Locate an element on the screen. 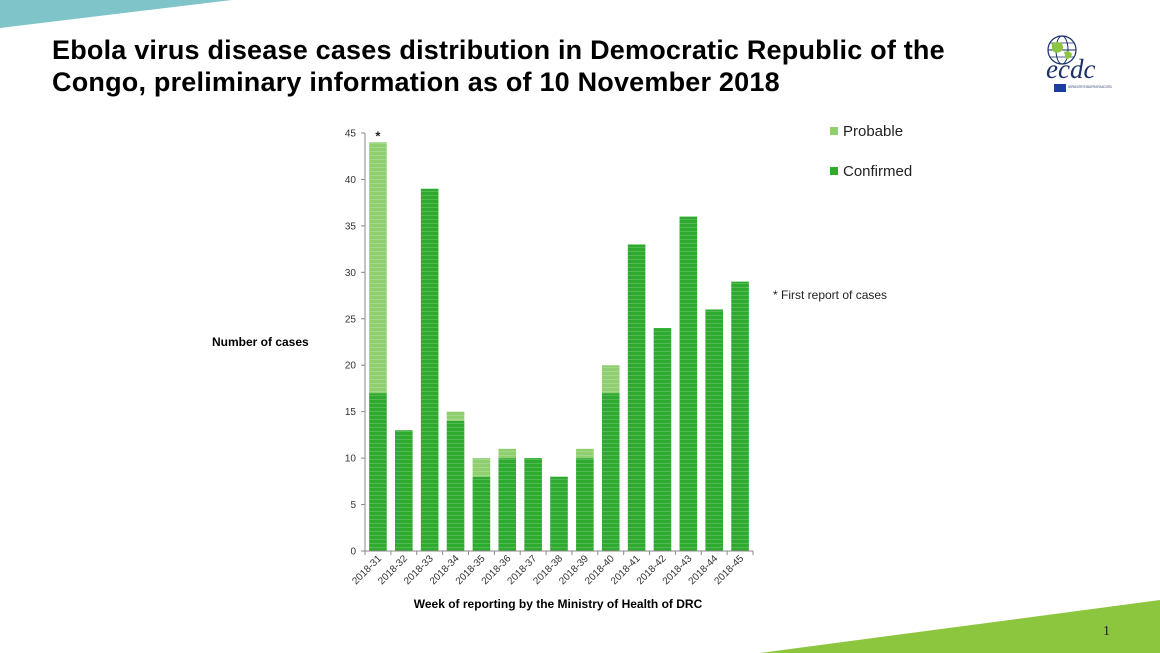 The height and width of the screenshot is (653, 1160). page-number: 1 is located at coordinates (1106, 631).